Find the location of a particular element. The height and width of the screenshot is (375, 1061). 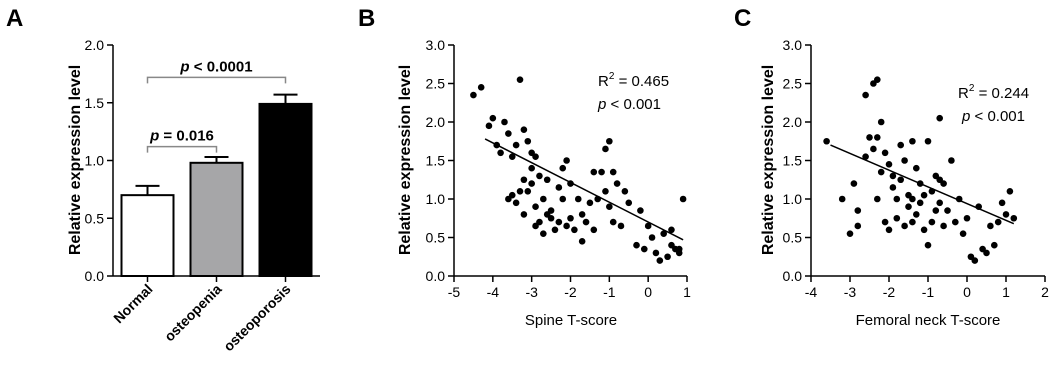

panel-a-annotations: p = 0.016 p < 0.0001 is located at coordinates (216, 105).